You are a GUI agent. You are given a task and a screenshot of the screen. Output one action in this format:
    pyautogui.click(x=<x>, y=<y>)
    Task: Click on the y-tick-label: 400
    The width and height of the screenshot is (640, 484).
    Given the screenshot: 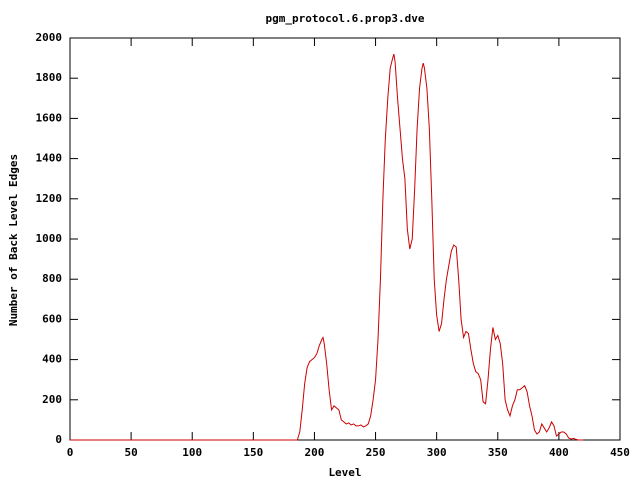 What is the action you would take?
    pyautogui.click(x=52, y=359)
    